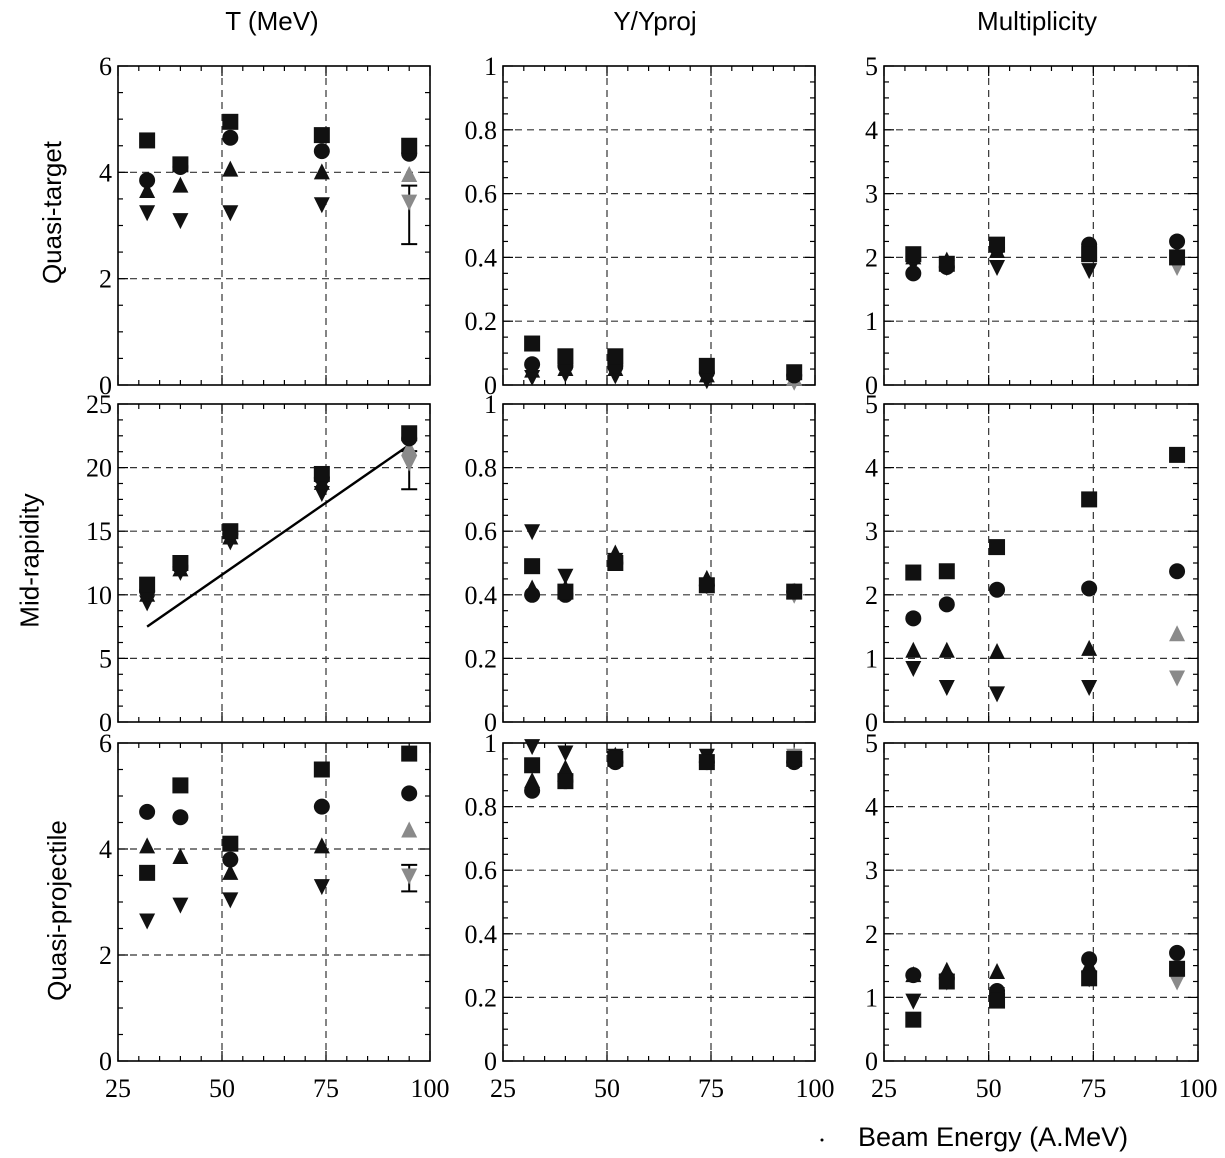 The height and width of the screenshot is (1158, 1225). I want to click on y-tick-label: 5, so click(871, 404).